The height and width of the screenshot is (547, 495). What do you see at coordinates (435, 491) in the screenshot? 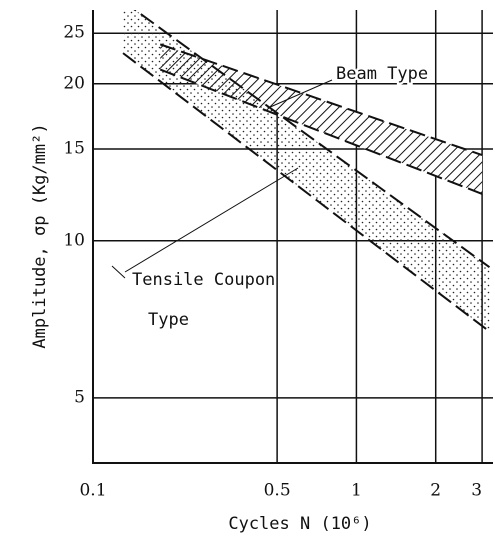
I see `x-tick-label: 2` at bounding box center [435, 491].